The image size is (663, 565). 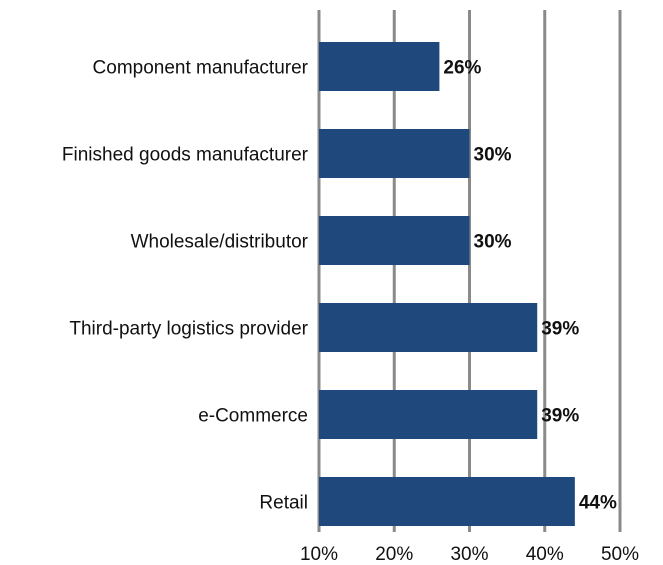 I want to click on x-tick-label: 10%, so click(x=319, y=554).